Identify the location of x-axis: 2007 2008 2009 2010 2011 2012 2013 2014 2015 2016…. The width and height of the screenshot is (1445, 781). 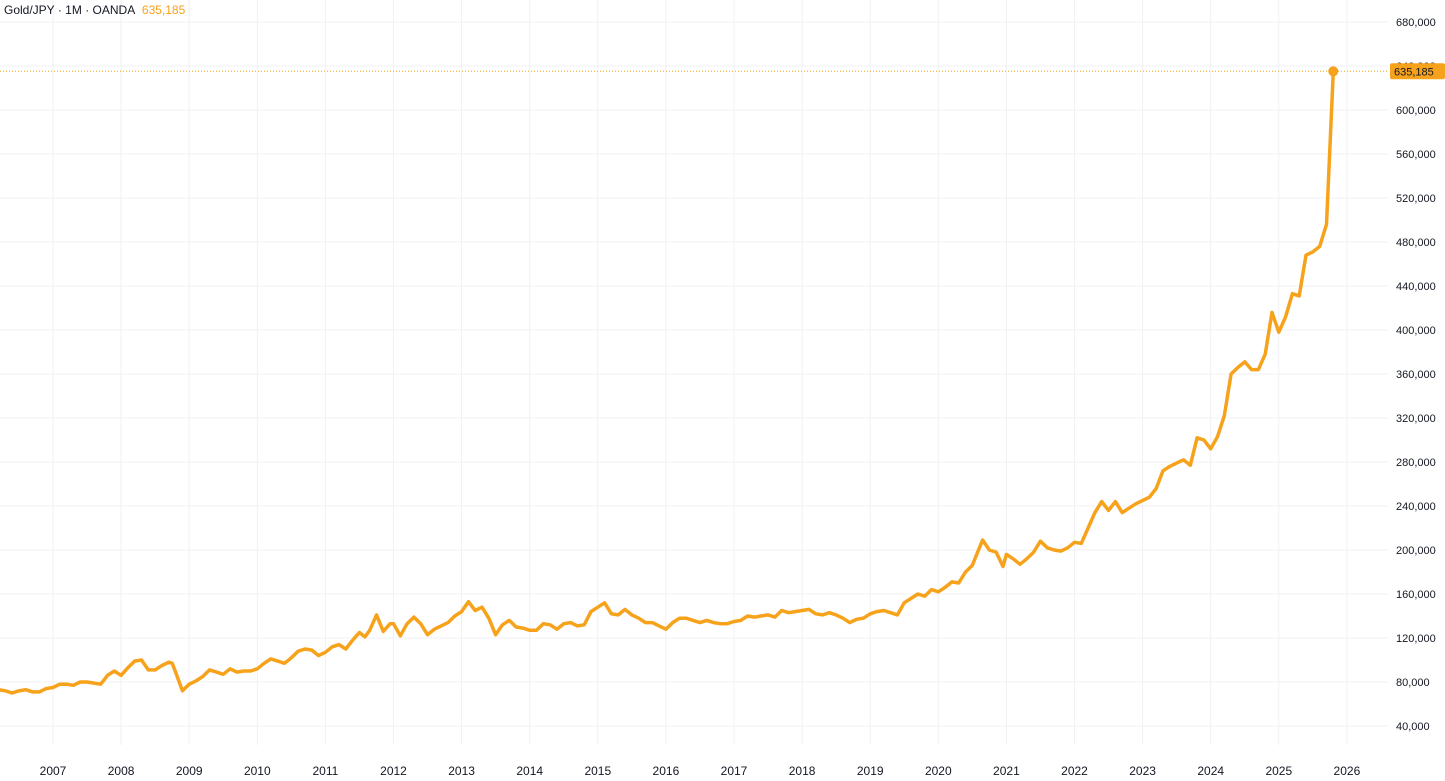
(700, 771).